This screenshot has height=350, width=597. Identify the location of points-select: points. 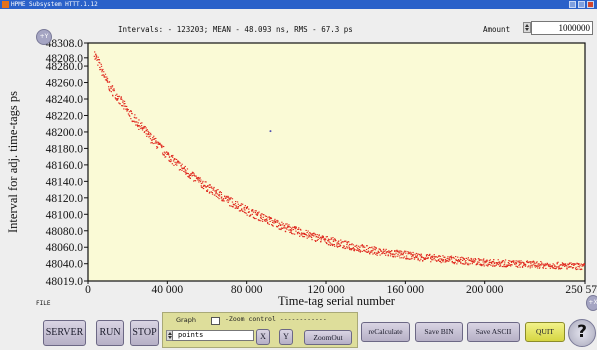
(213, 335).